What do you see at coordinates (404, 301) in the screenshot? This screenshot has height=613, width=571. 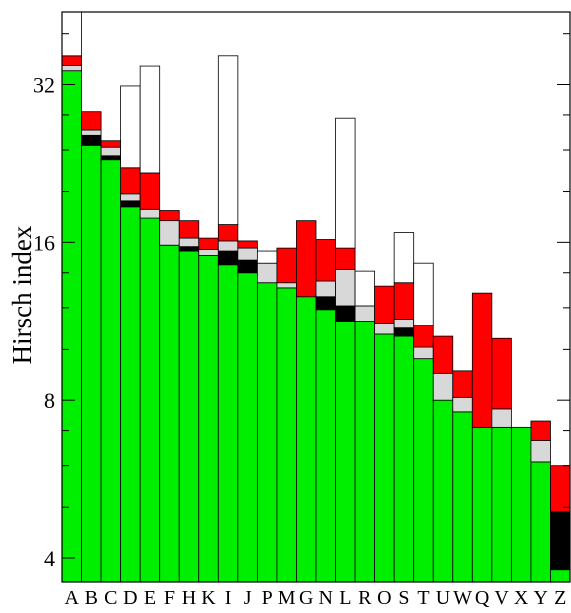 I see `bar-S-red-segment` at bounding box center [404, 301].